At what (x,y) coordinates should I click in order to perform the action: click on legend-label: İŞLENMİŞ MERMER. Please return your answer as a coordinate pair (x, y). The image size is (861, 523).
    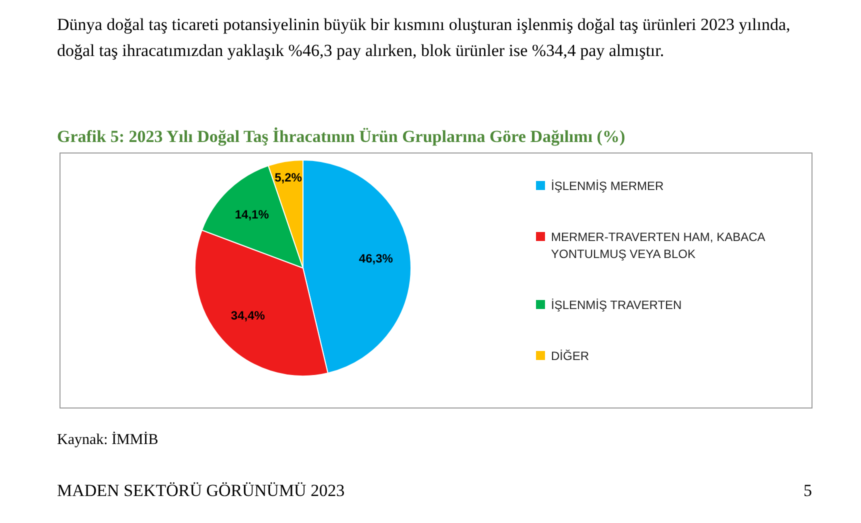
    Looking at the image, I should click on (607, 186).